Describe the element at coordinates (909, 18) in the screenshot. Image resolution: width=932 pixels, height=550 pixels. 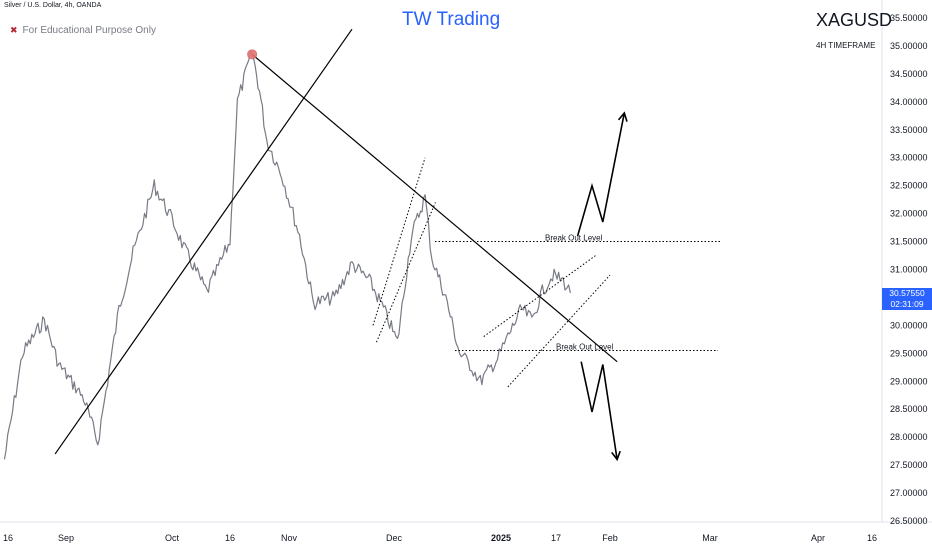
I see `y-tick-label: 35.50000` at that location.